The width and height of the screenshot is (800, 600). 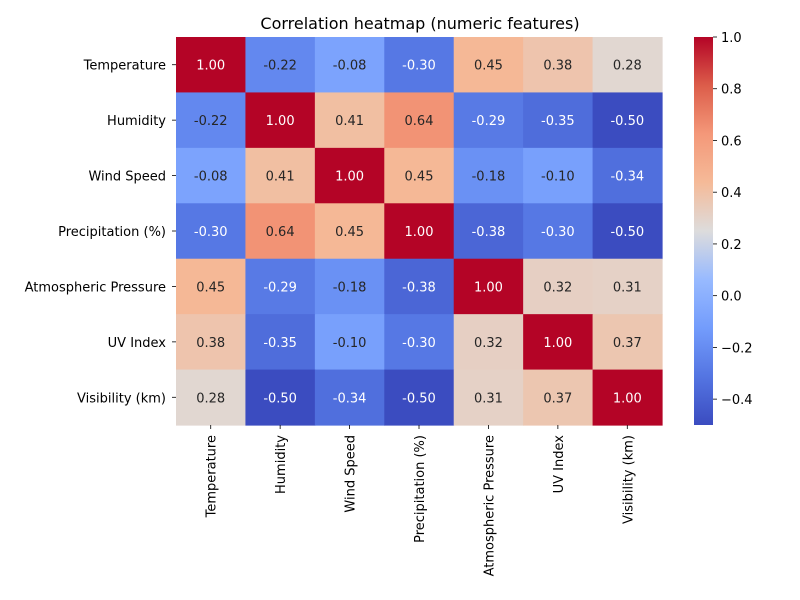 What do you see at coordinates (489, 505) in the screenshot?
I see `x-tick-label: Atmospheric Pressure` at bounding box center [489, 505].